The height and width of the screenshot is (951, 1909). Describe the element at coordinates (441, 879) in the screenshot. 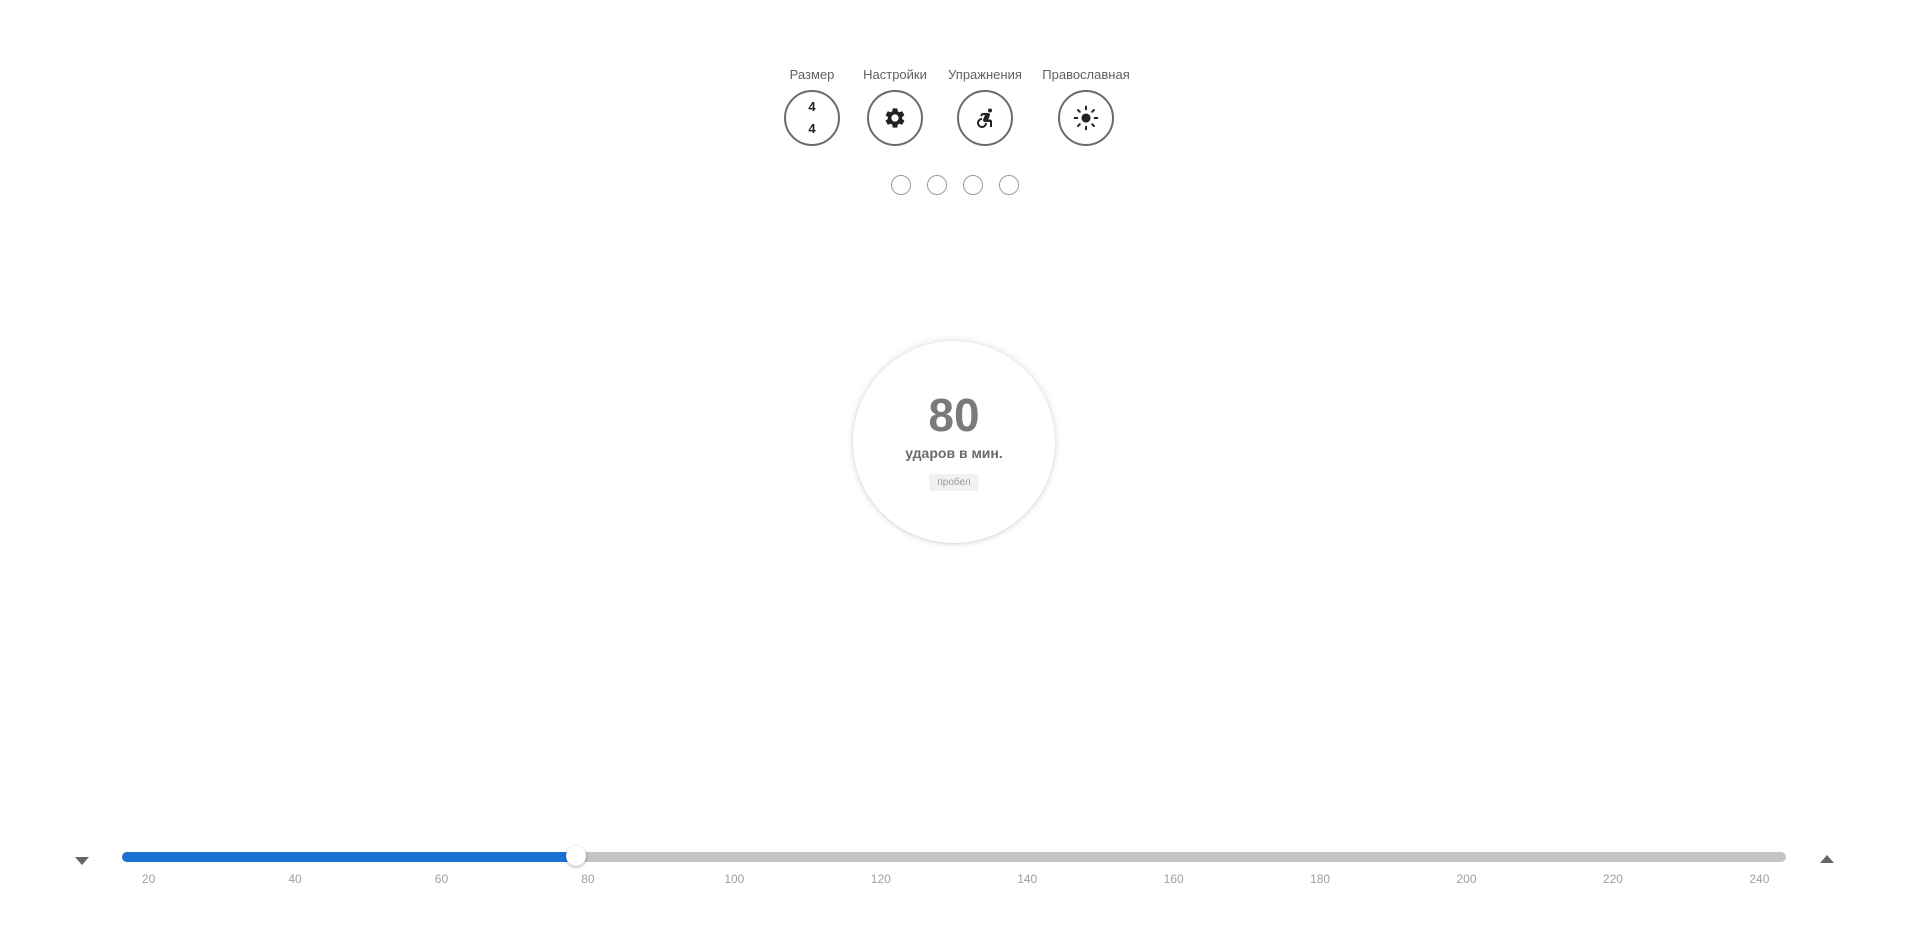

I see `slider-tick-label: 60` at that location.